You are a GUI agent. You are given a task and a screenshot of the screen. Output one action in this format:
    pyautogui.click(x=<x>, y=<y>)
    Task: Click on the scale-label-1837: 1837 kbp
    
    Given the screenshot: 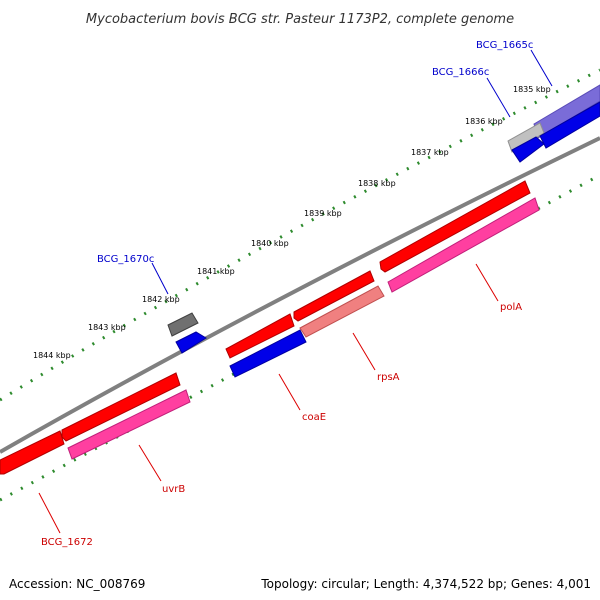 What is the action you would take?
    pyautogui.click(x=430, y=152)
    